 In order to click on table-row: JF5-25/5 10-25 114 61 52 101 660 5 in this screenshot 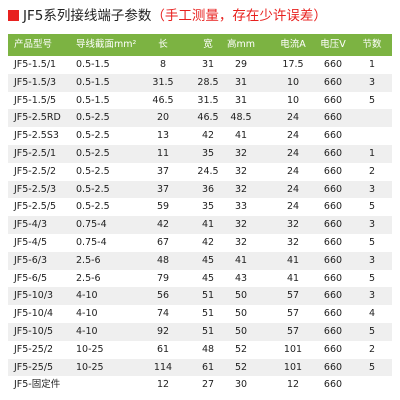, I will do `click(200, 367)`.